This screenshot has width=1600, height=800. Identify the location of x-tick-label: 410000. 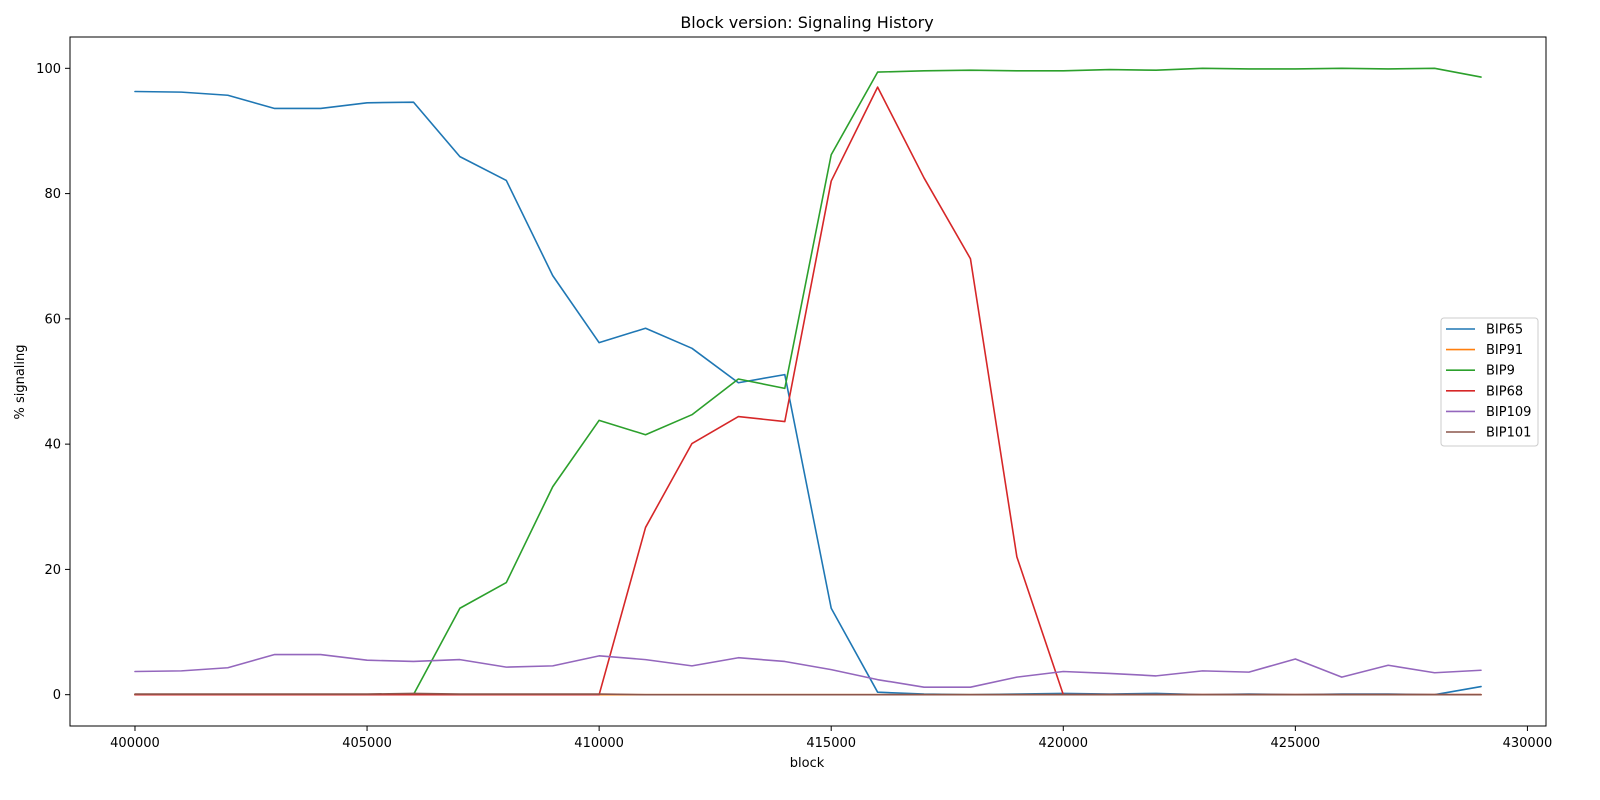
(599, 743).